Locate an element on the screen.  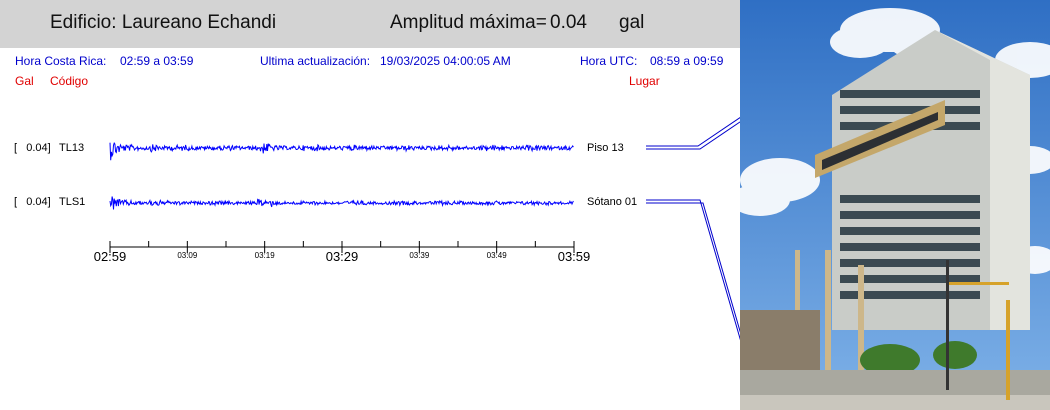
time-label-minor: 03:39 is located at coordinates (419, 255).